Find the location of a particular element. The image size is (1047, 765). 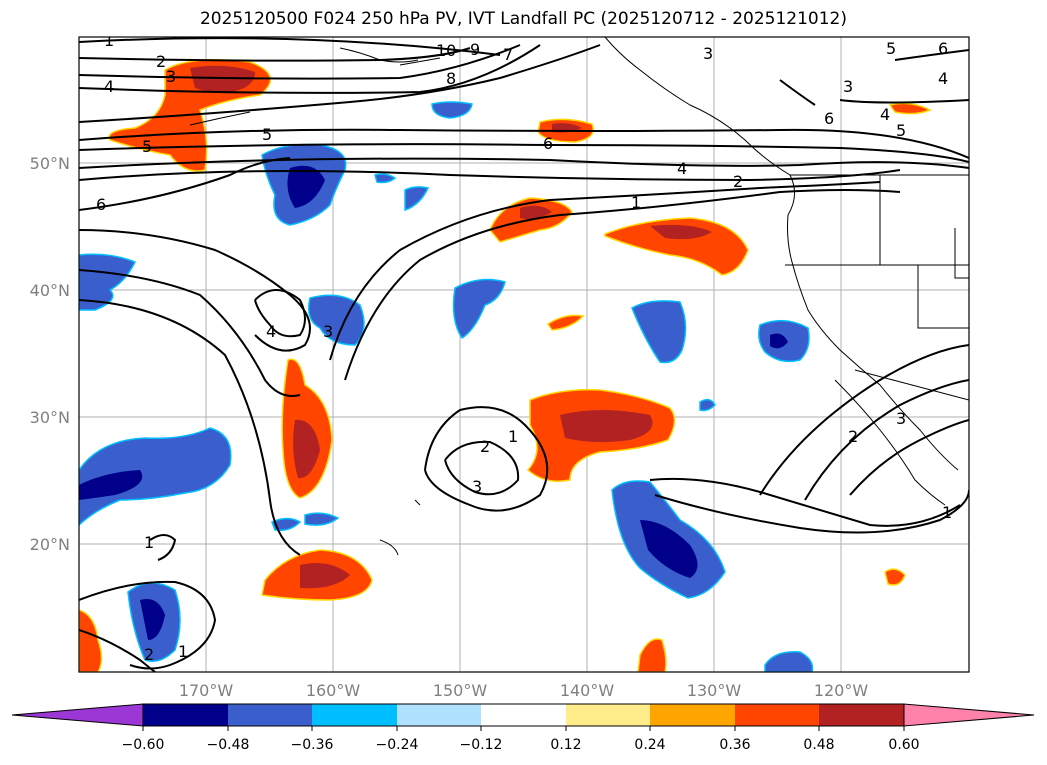

colorbar-tick-label: 0.60 is located at coordinates (903, 745).